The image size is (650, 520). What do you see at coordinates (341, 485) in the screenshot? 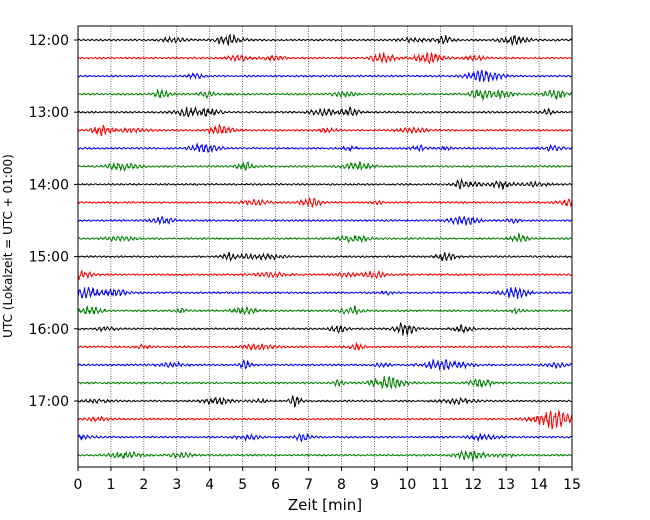
I see `x-tick-label: 8` at bounding box center [341, 485].